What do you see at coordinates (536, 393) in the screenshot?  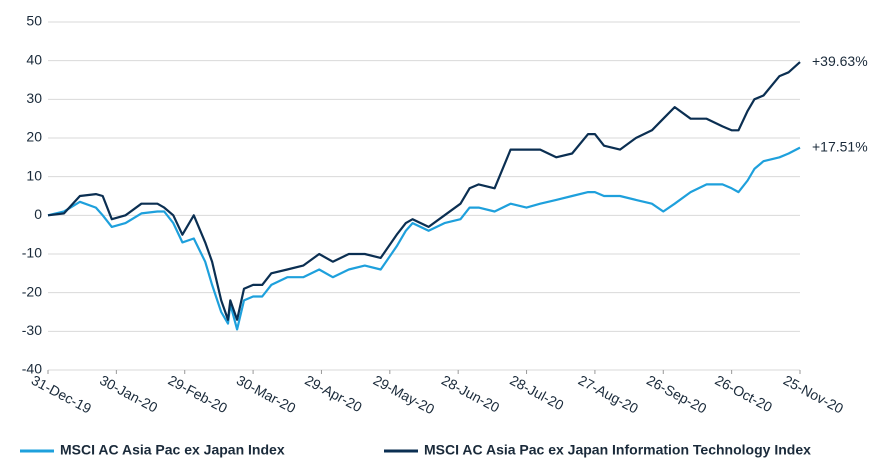 I see `x-tick-label: 28-Jul-20` at bounding box center [536, 393].